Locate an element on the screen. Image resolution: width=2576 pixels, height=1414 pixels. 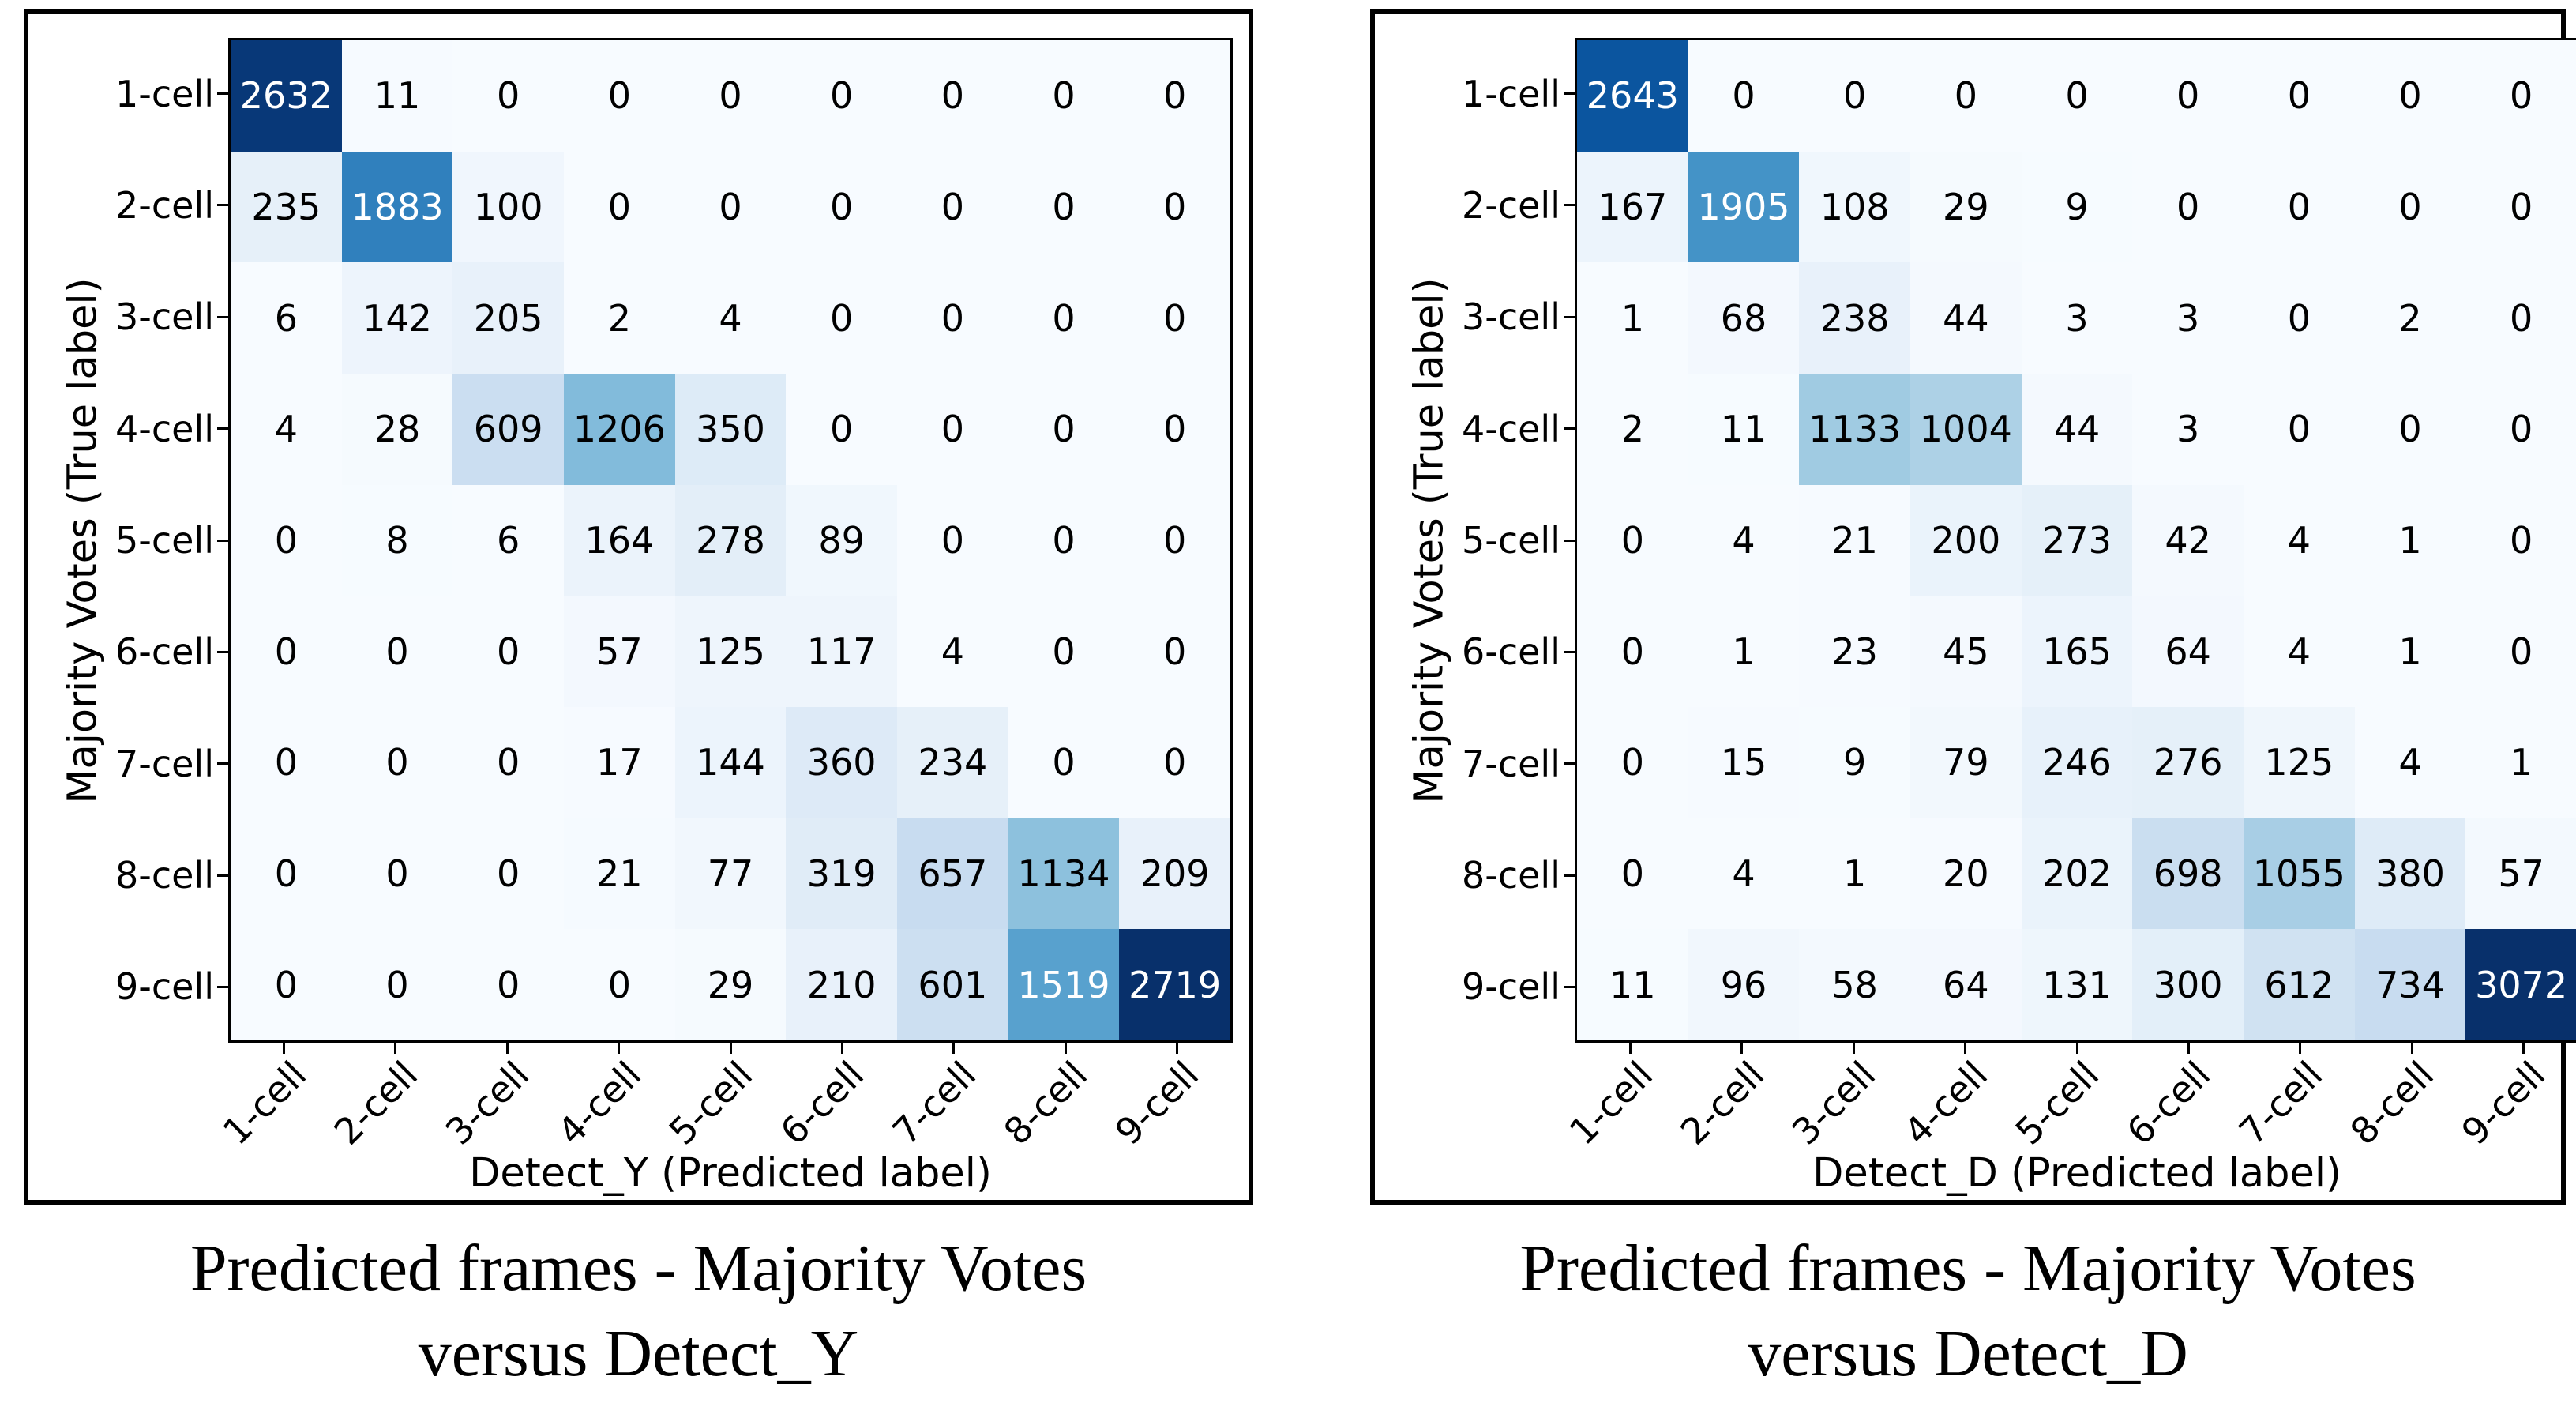
heatmap-cell: 58 is located at coordinates (1854, 984).